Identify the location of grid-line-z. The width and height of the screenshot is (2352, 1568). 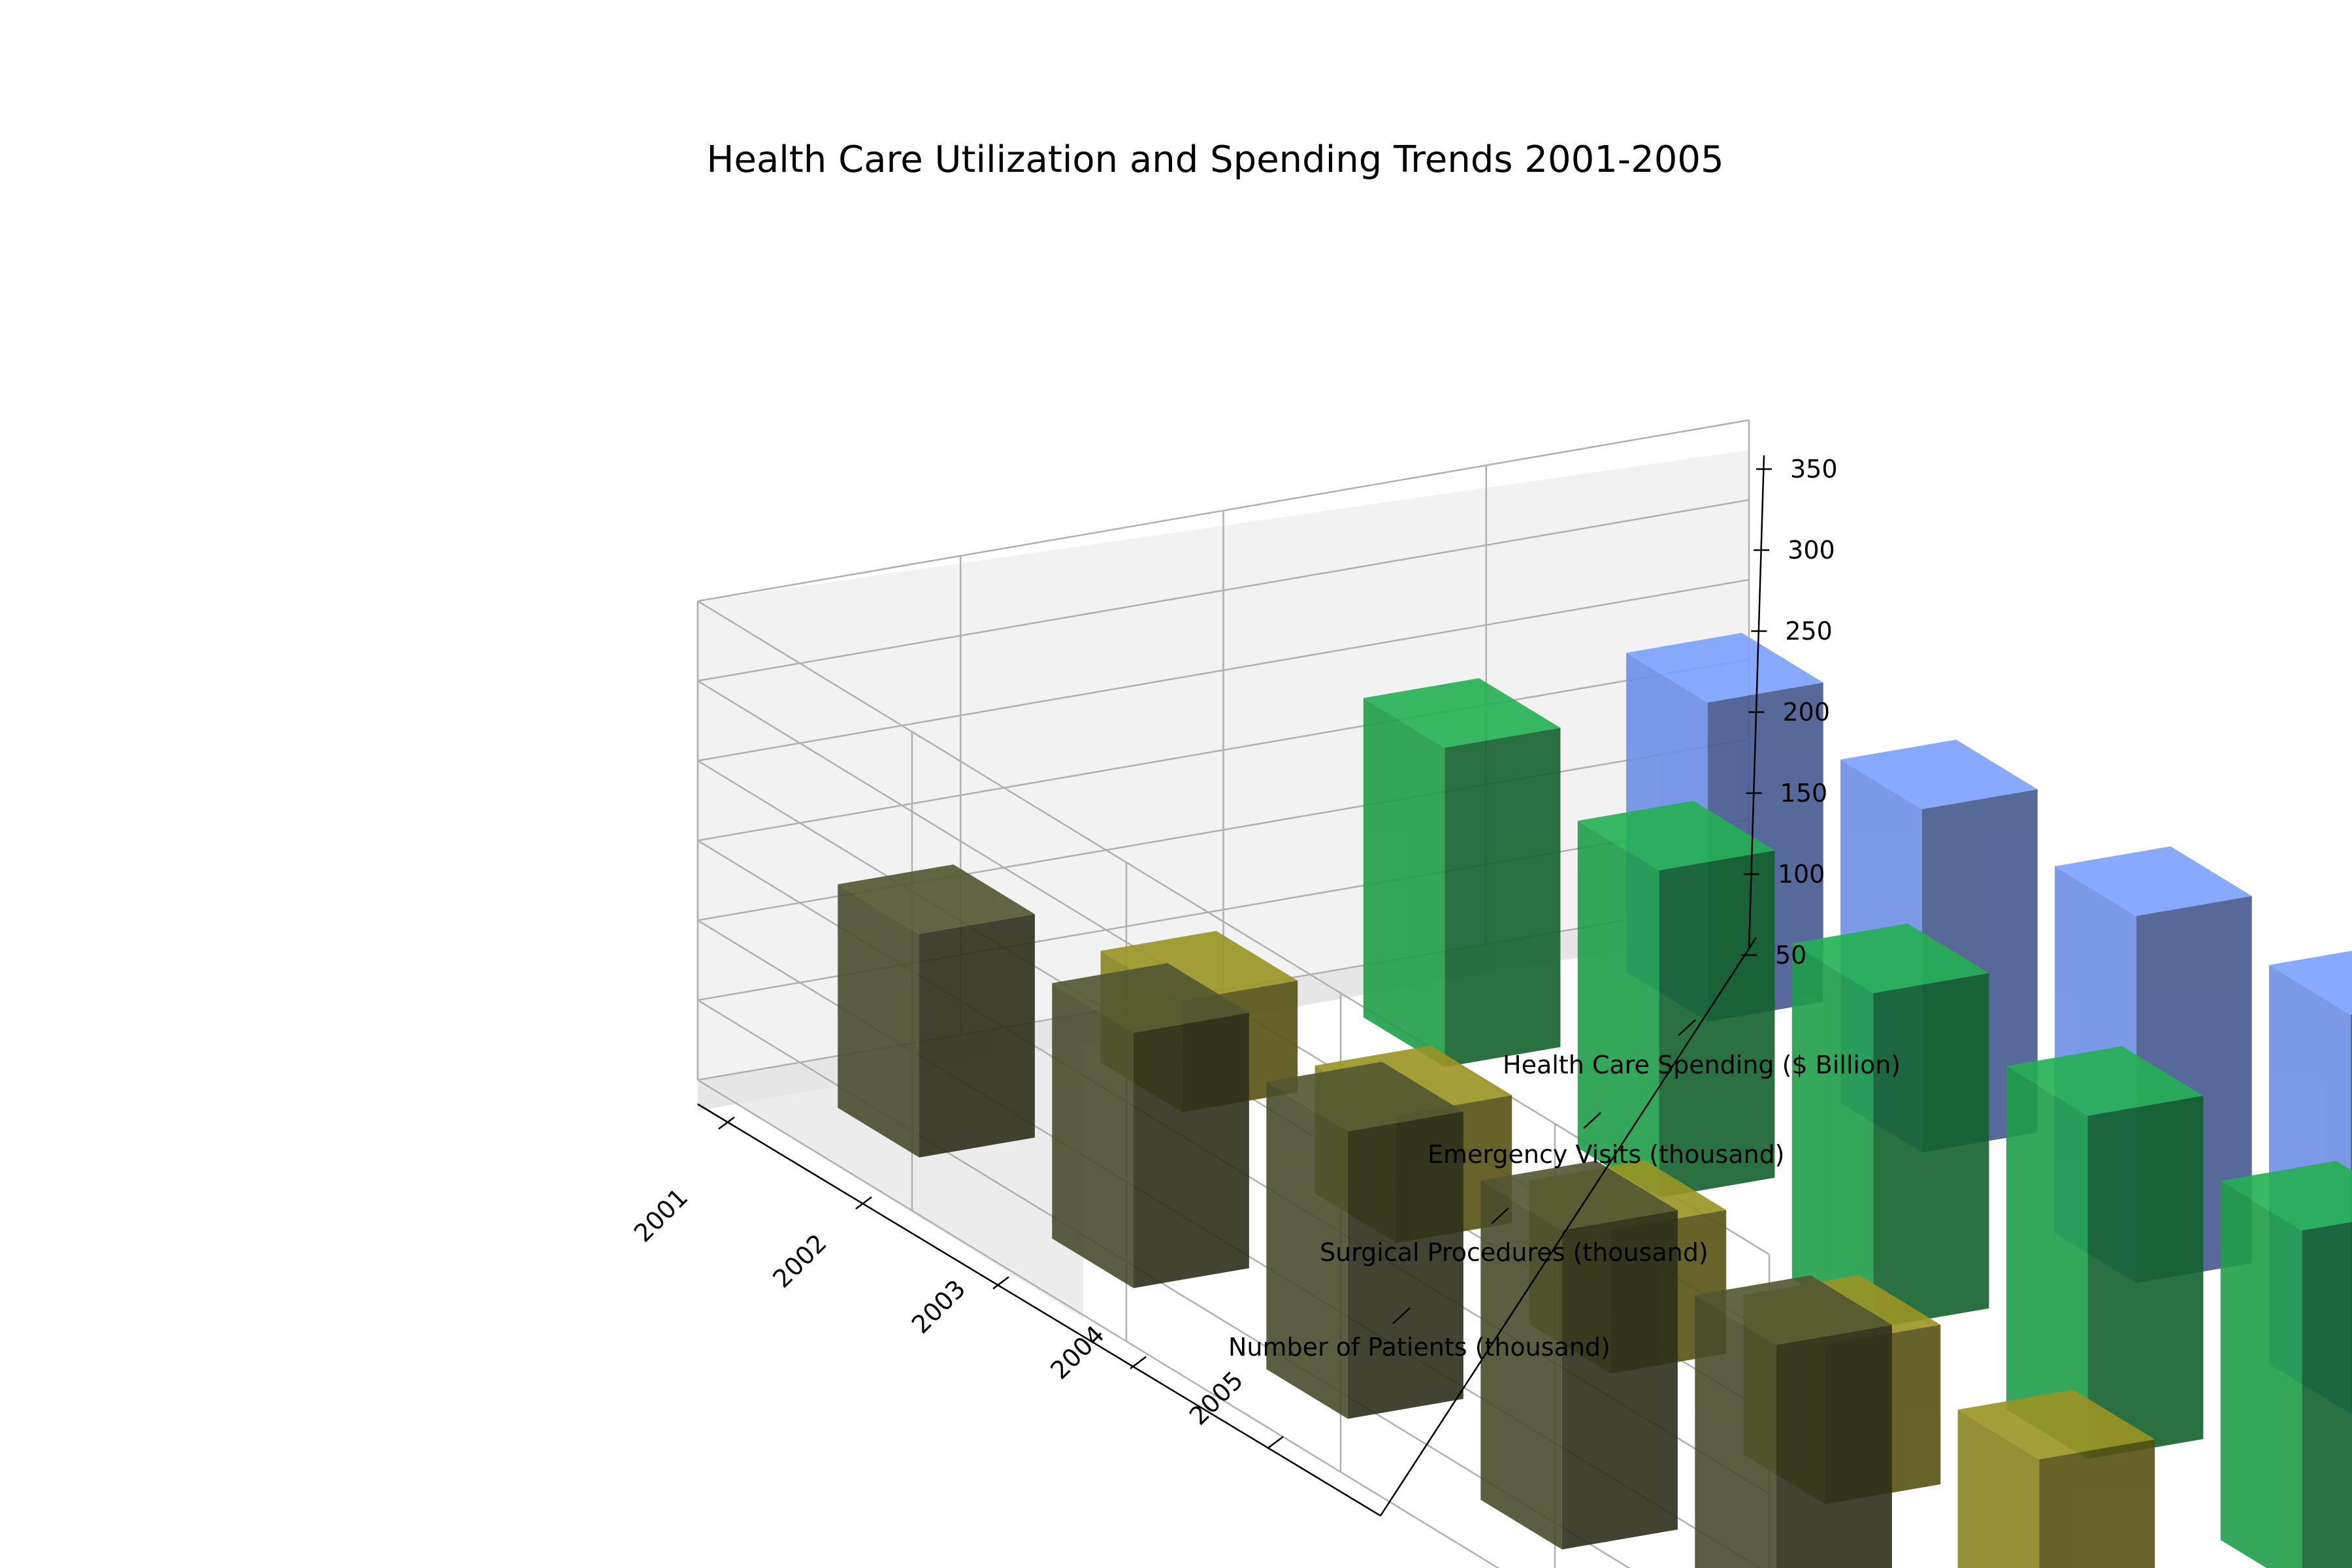
(1098, 1323).